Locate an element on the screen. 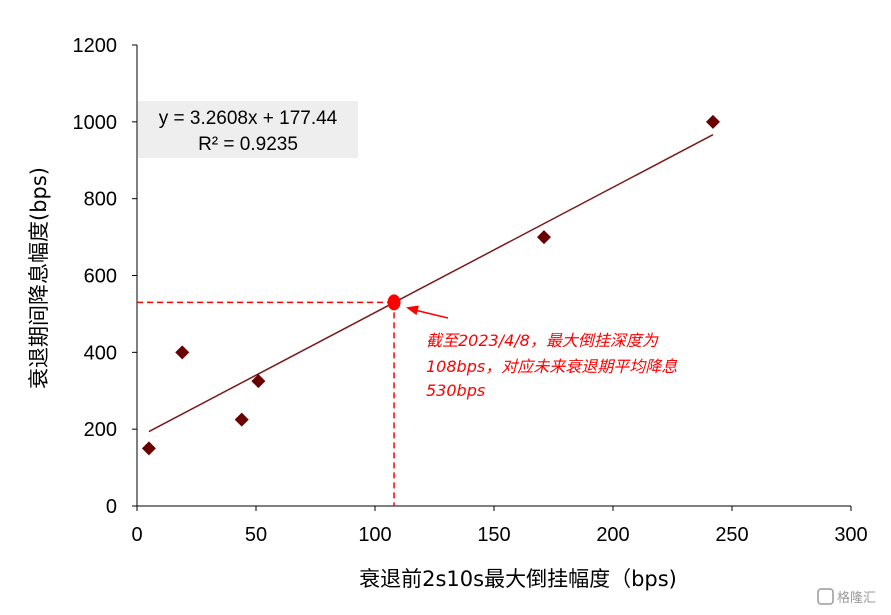 This screenshot has height=615, width=891. annotation-line-2: 108bps，对应未来衰退期平均降息 is located at coordinates (551, 366).